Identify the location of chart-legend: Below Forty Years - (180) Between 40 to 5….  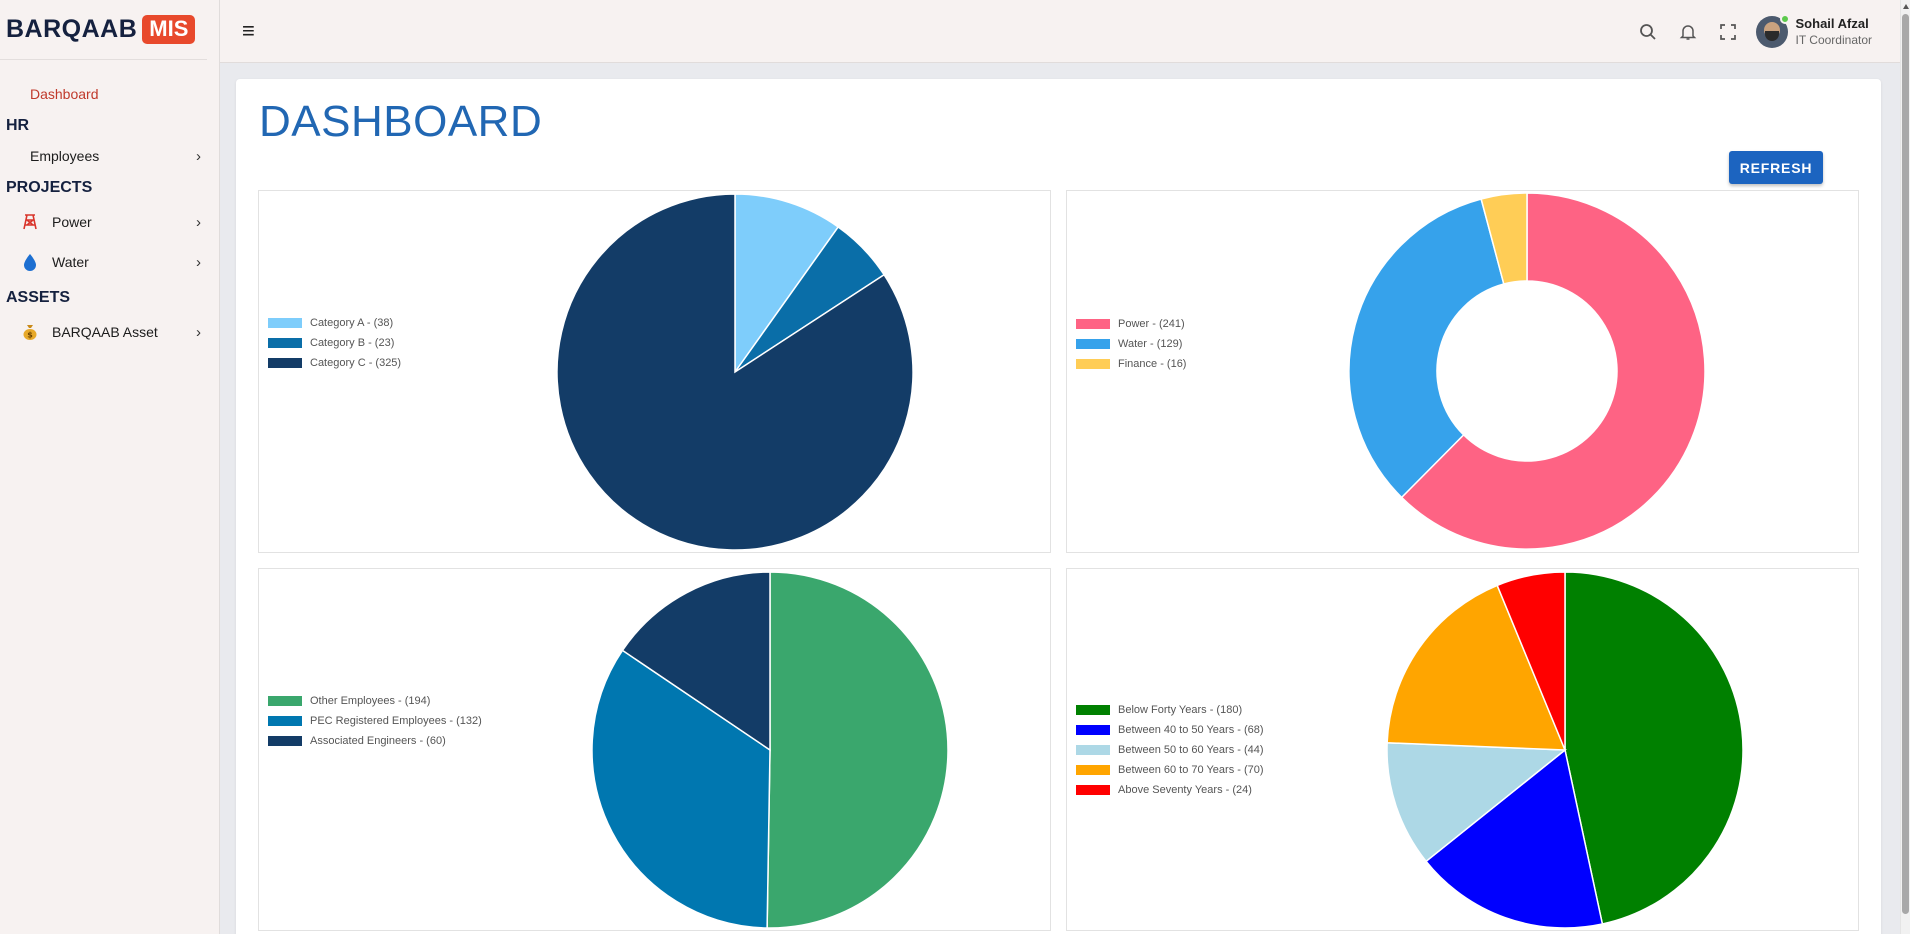
(1170, 750).